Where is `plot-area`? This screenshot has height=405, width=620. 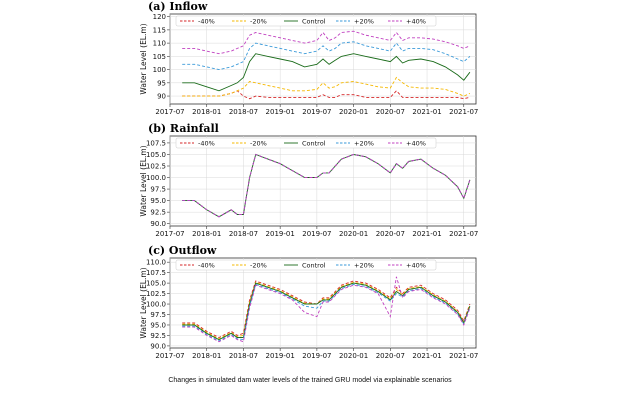 plot-area is located at coordinates (323, 181).